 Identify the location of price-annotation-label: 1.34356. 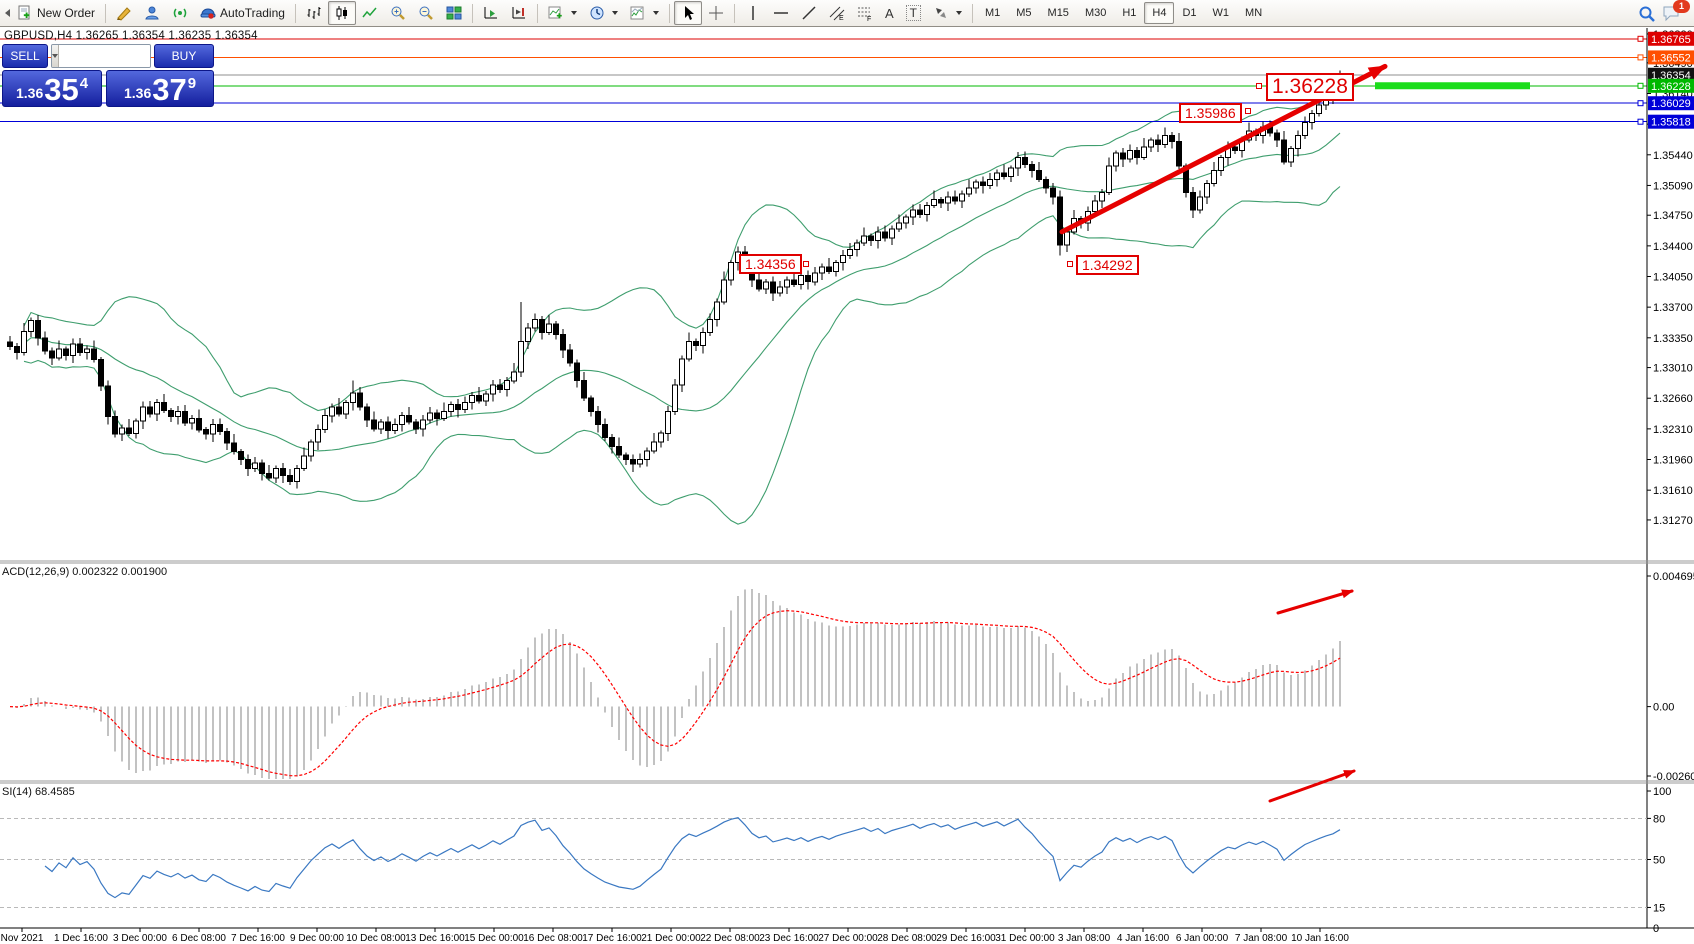
(770, 264).